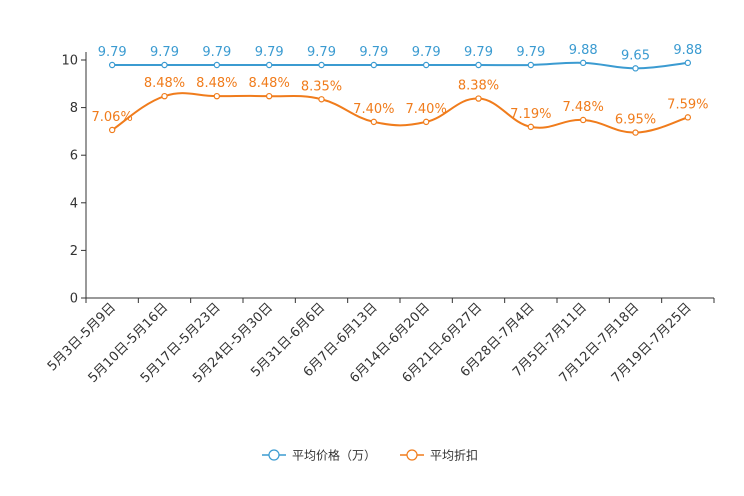 The height and width of the screenshot is (496, 744). I want to click on data-label: 7.59%, so click(687, 104).